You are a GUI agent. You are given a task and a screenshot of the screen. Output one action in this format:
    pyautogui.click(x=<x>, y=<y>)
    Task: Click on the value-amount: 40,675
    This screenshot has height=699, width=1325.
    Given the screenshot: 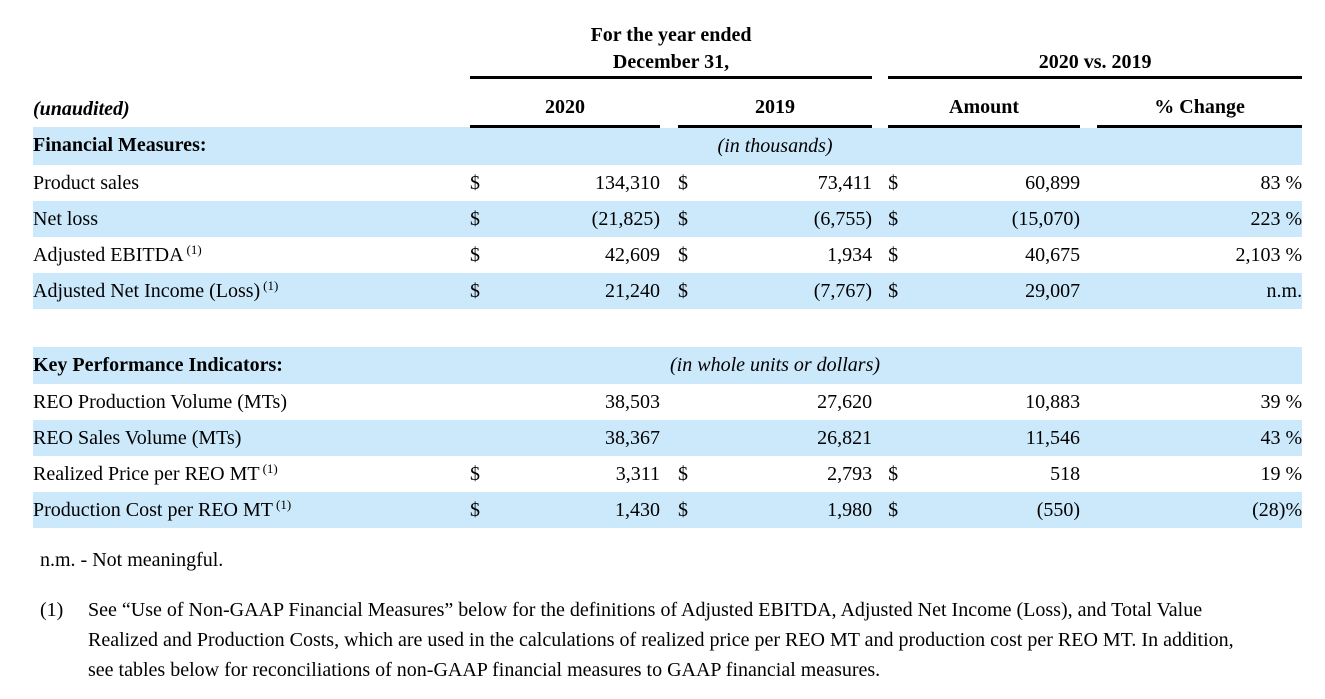 What is the action you would take?
    pyautogui.click(x=1053, y=254)
    